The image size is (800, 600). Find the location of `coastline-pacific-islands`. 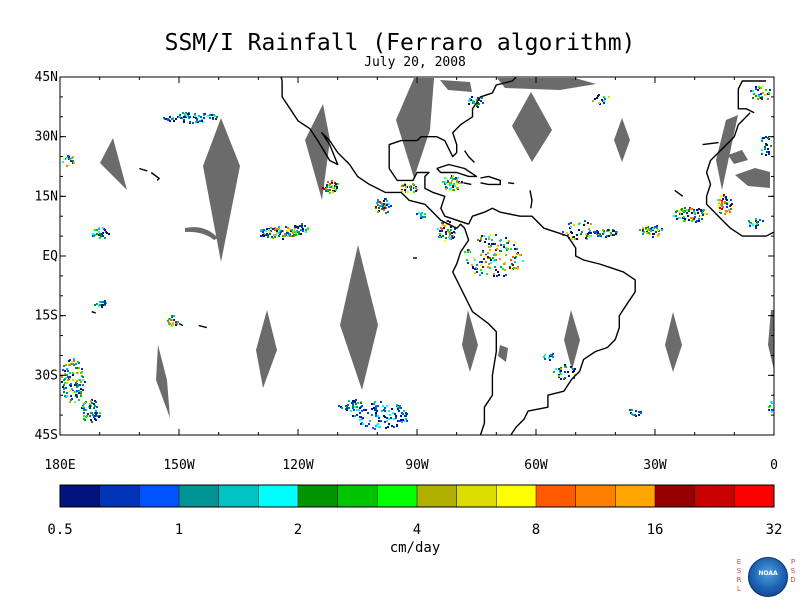

coastline-pacific-islands is located at coordinates (202, 326).